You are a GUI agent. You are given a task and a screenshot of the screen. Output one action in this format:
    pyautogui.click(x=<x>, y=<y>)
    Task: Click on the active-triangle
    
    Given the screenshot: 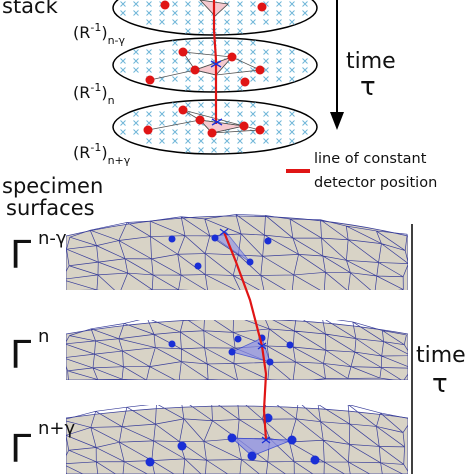 What is the action you would take?
    pyautogui.click(x=261, y=447)
    